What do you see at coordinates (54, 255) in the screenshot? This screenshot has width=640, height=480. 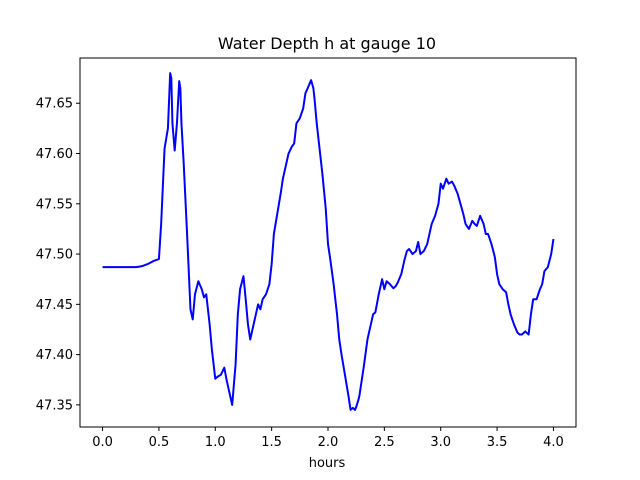 I see `y-tick-label: 47.50` at bounding box center [54, 255].